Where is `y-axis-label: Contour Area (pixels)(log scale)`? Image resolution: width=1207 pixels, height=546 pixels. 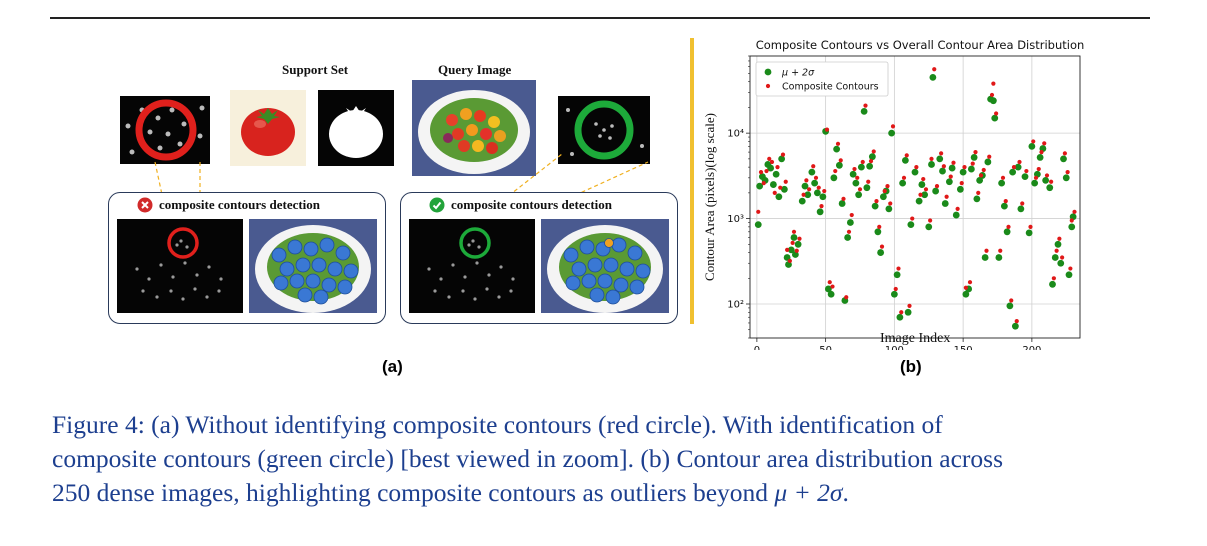 y-axis-label: Contour Area (pixels)(log scale) is located at coordinates (709, 197).